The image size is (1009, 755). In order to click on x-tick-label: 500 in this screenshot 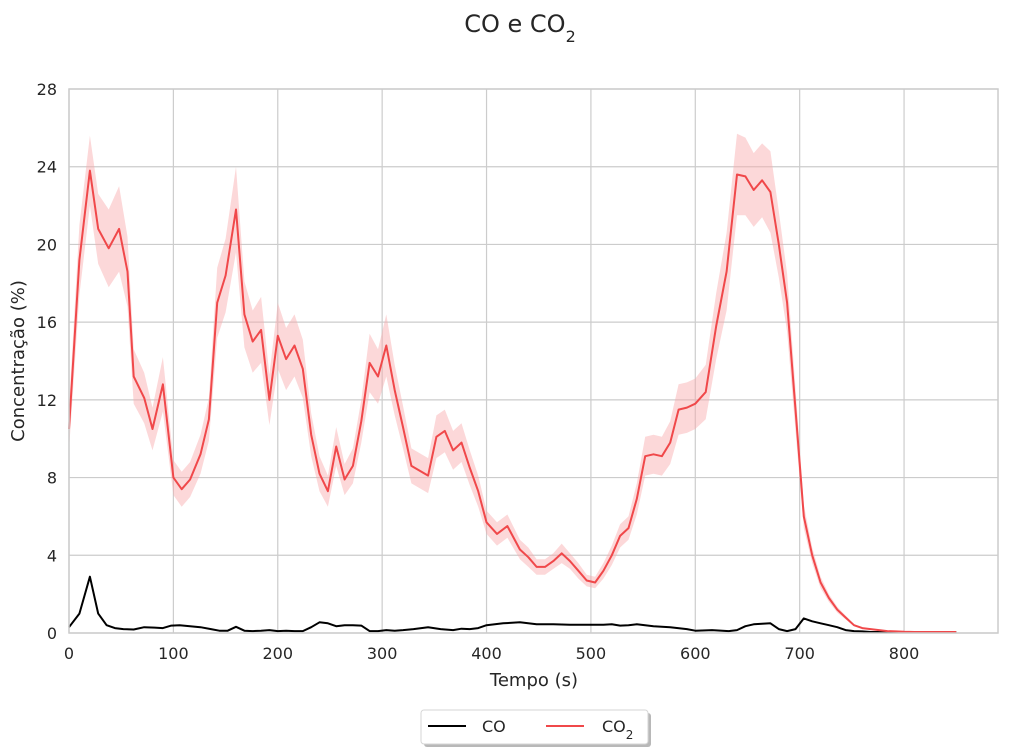, I will do `click(591, 653)`.